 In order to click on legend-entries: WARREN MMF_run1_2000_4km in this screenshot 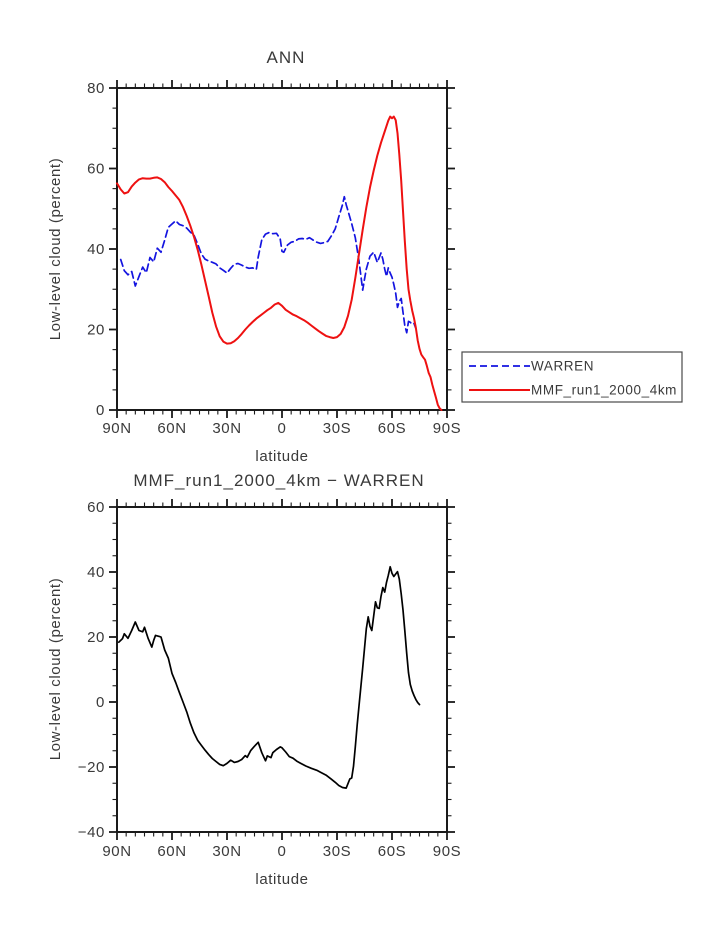, I will do `click(573, 378)`.